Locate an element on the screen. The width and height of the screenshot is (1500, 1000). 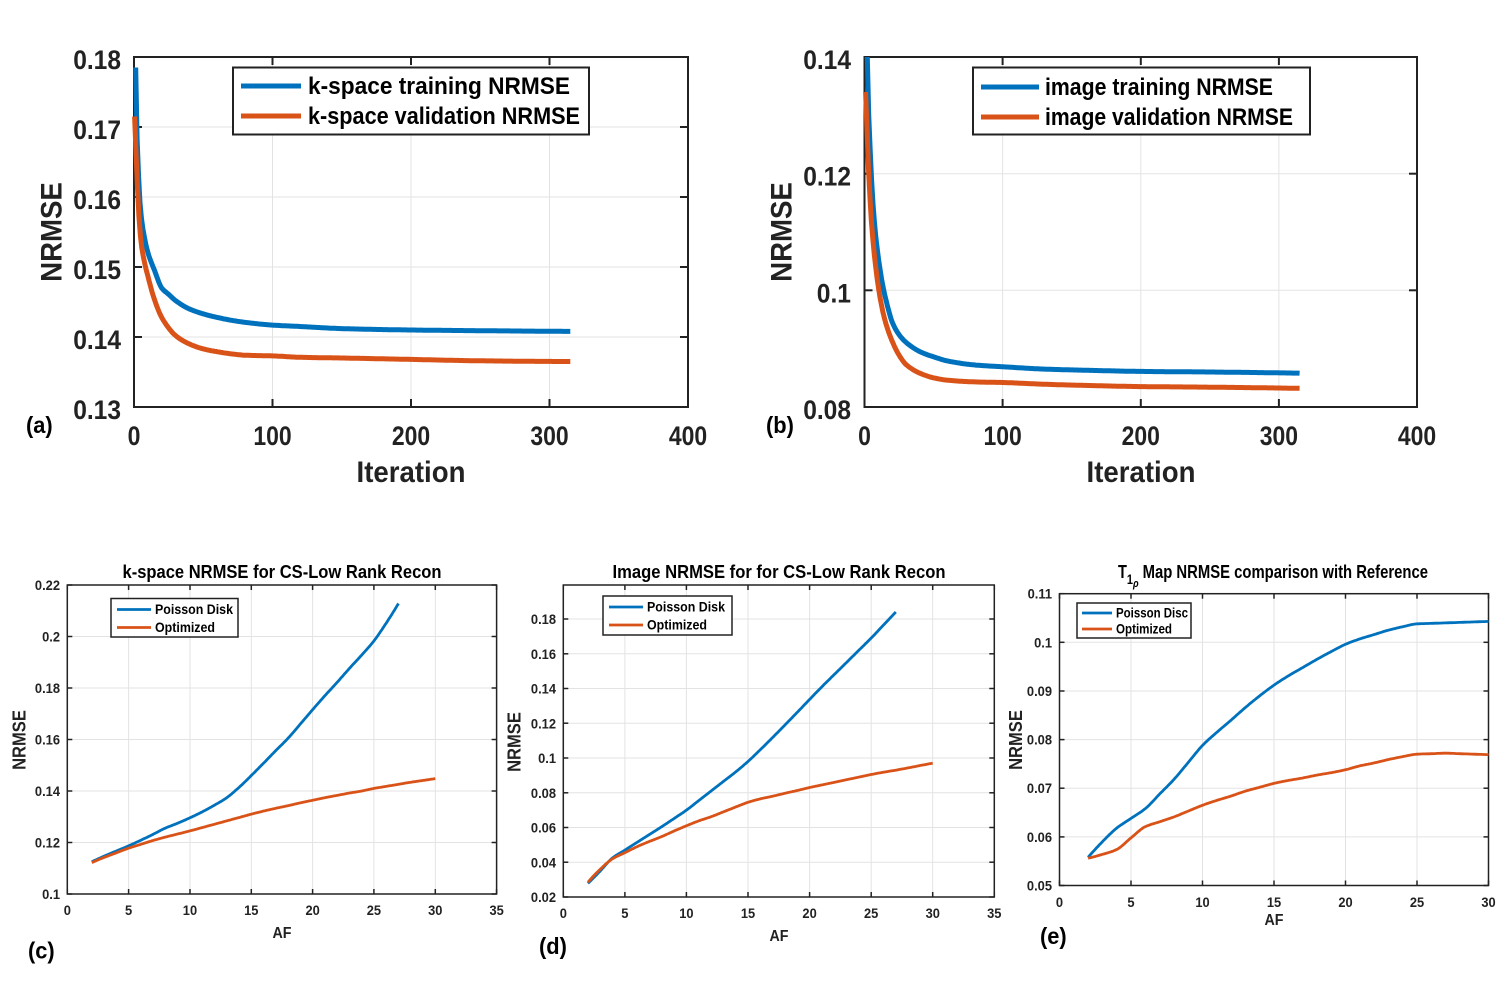
svg-text: image training NRMSE is located at coordinates (1159, 87).